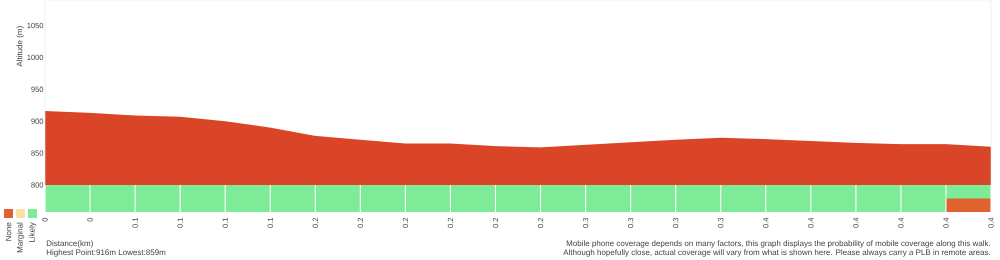 The height and width of the screenshot is (260, 1000). I want to click on legend-label: Marginal, so click(20, 237).